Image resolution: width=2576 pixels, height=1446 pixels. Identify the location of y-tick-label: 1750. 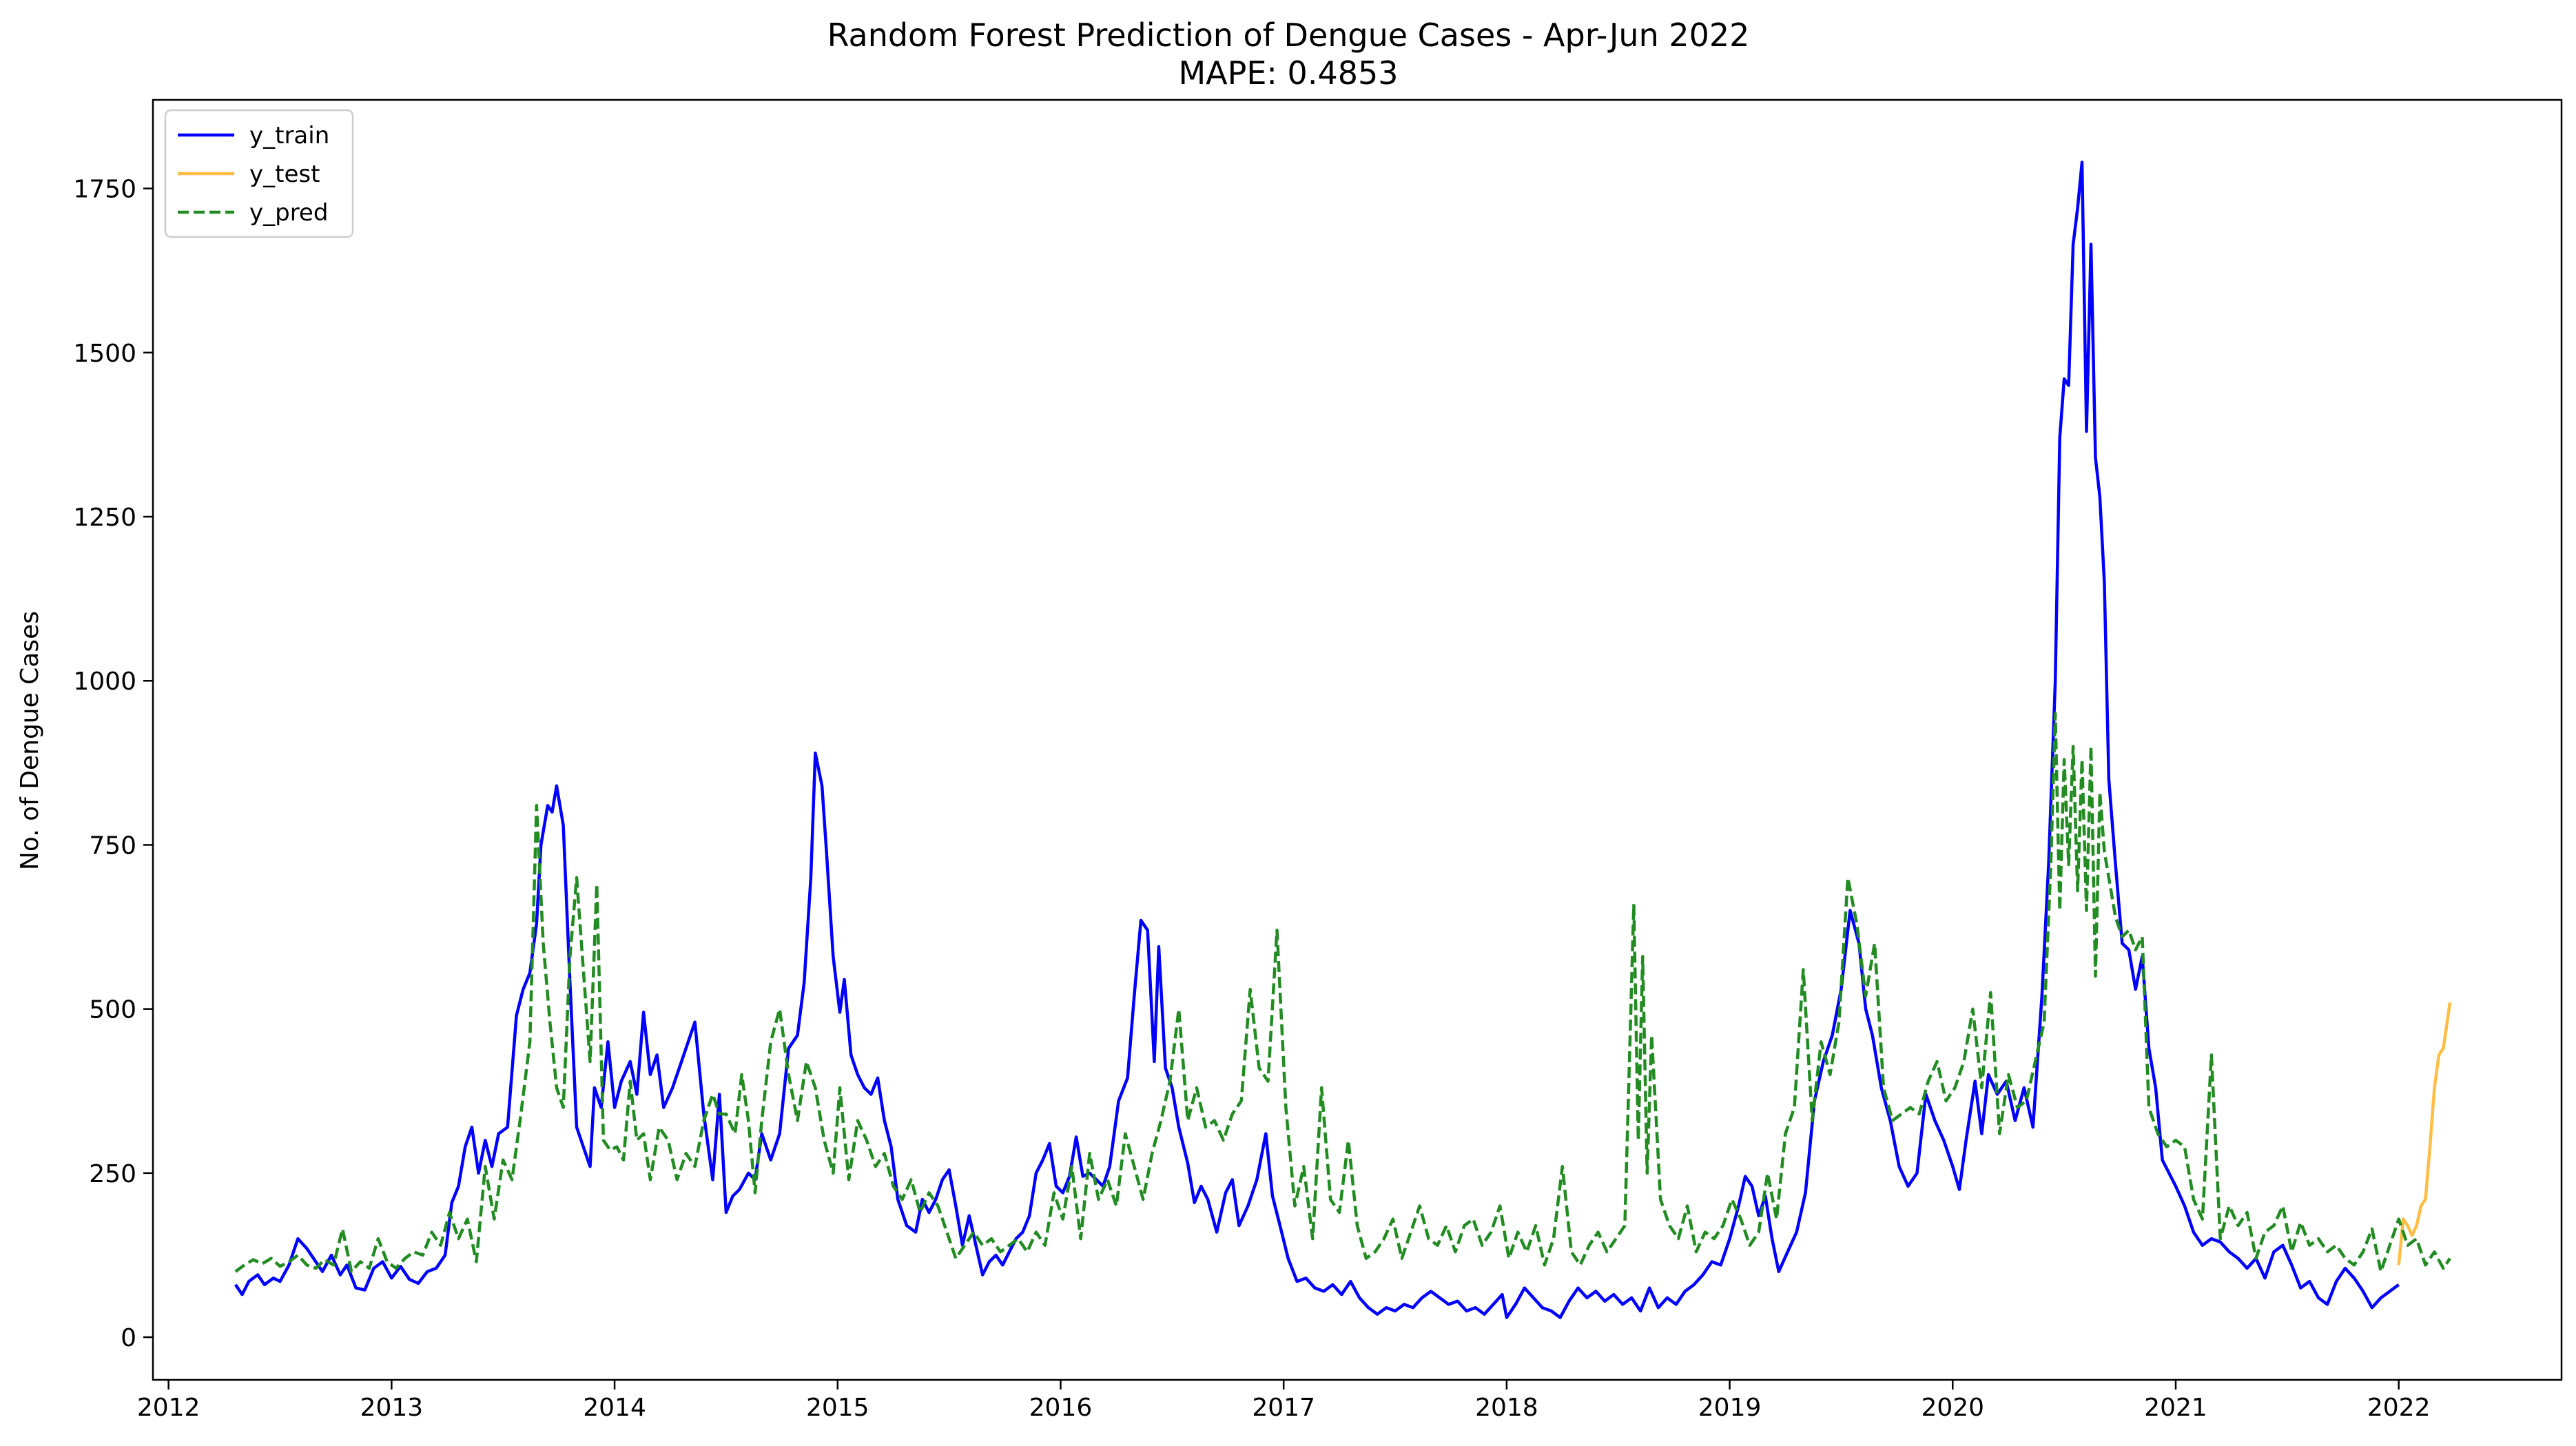
(104, 190).